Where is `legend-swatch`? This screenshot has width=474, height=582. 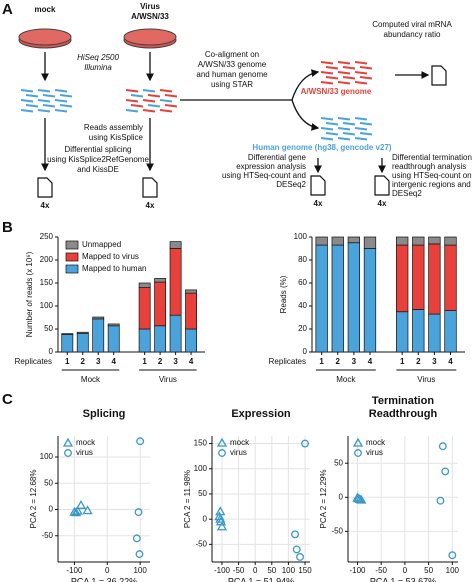
legend-swatch is located at coordinates (72, 269).